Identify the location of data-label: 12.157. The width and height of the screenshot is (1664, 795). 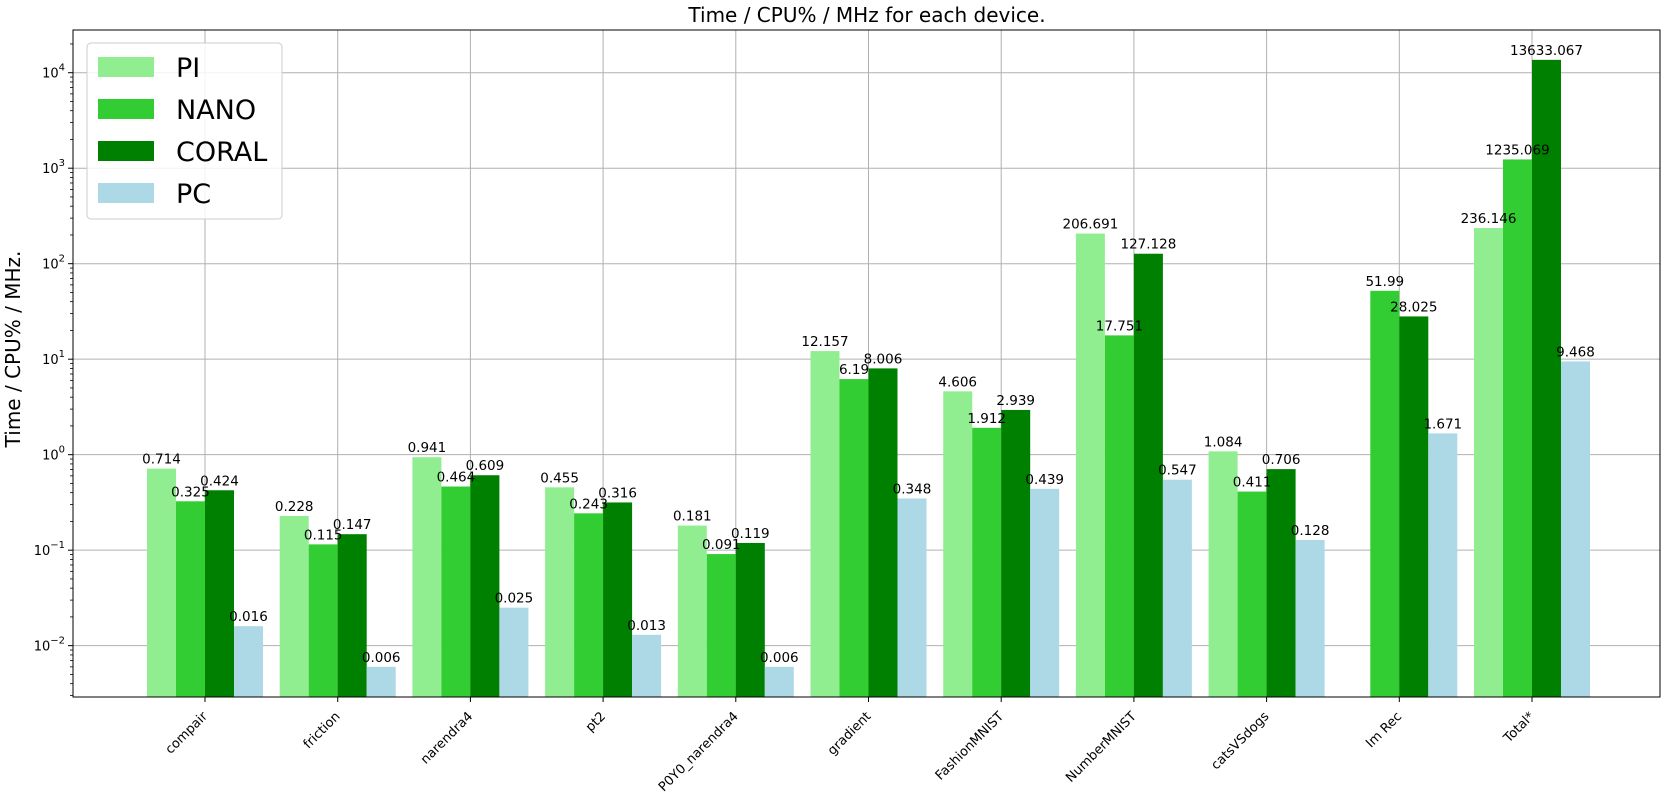
(824, 342).